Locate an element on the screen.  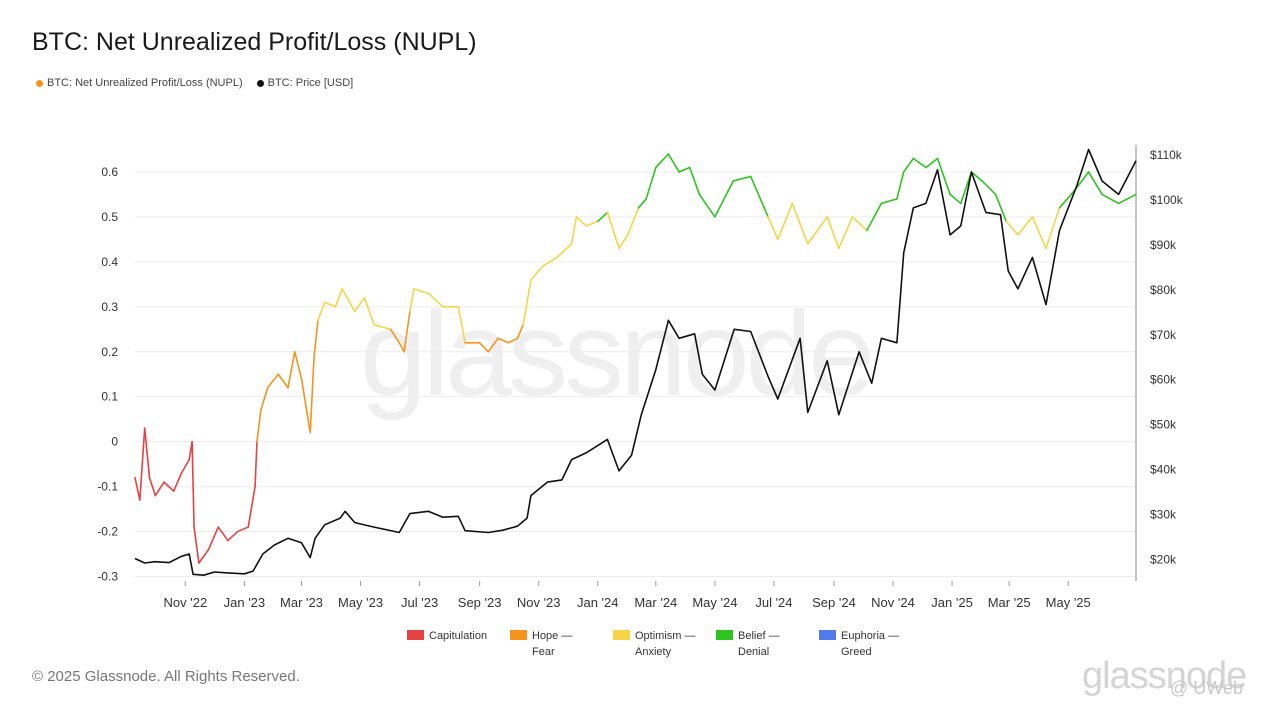
zone-swatch-optimism-anxiety is located at coordinates (621, 635).